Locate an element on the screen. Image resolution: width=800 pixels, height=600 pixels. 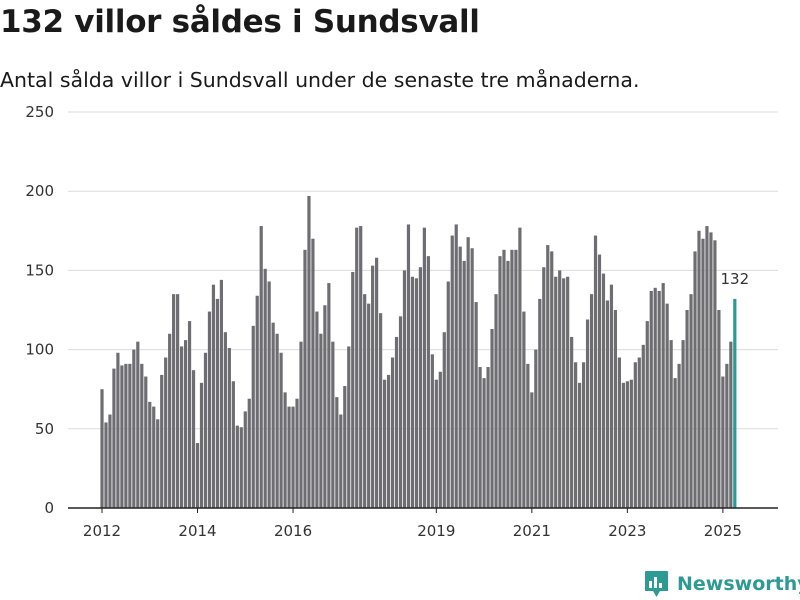
x-tick-label: 2012 is located at coordinates (102, 531).